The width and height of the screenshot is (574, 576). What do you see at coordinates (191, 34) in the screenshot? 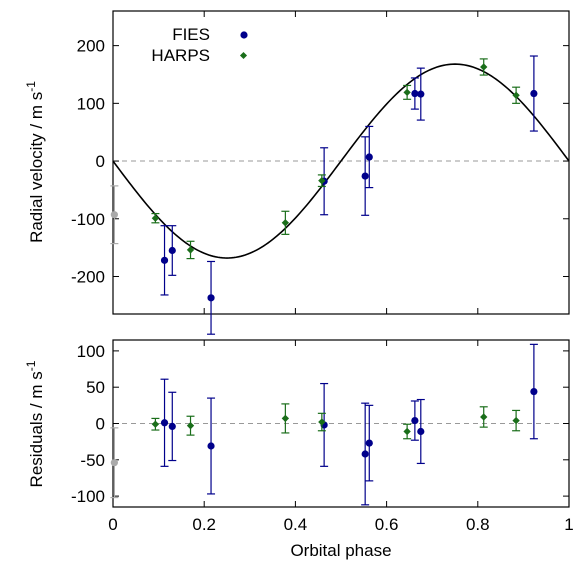
I see `legend-label-fies: FIES` at bounding box center [191, 34].